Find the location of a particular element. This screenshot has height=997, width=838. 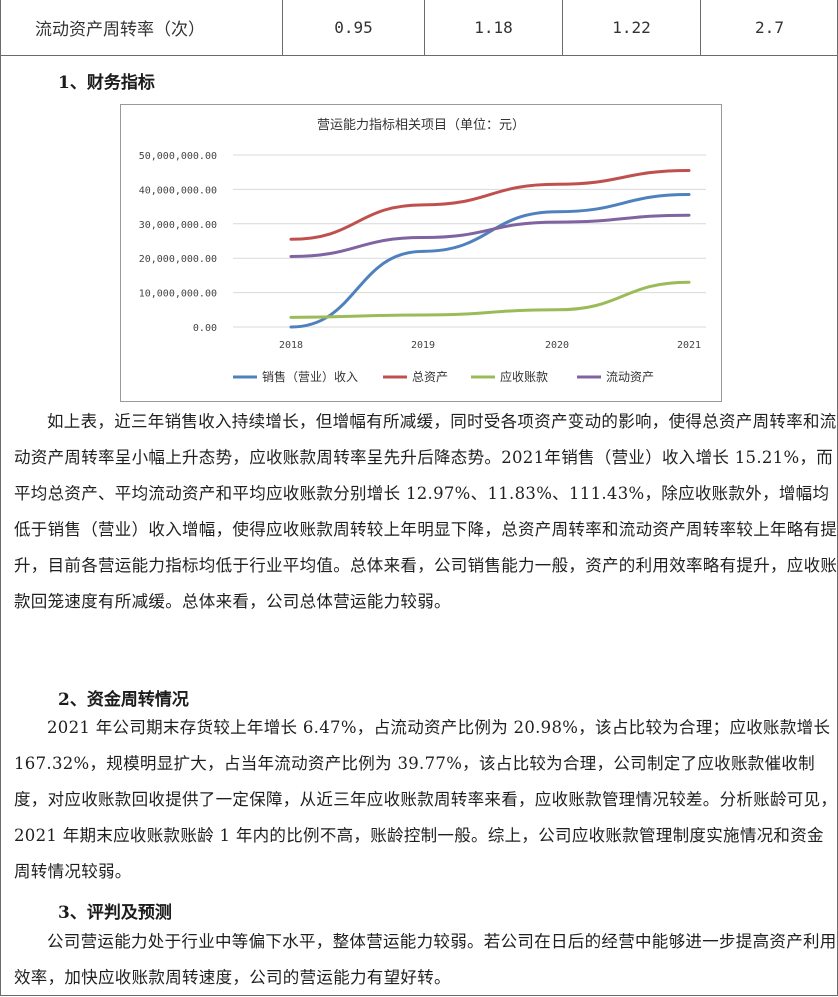

table-row: 流动资产周转率（次） 0.95 1.18 1.22 2.7 is located at coordinates (419, 28).